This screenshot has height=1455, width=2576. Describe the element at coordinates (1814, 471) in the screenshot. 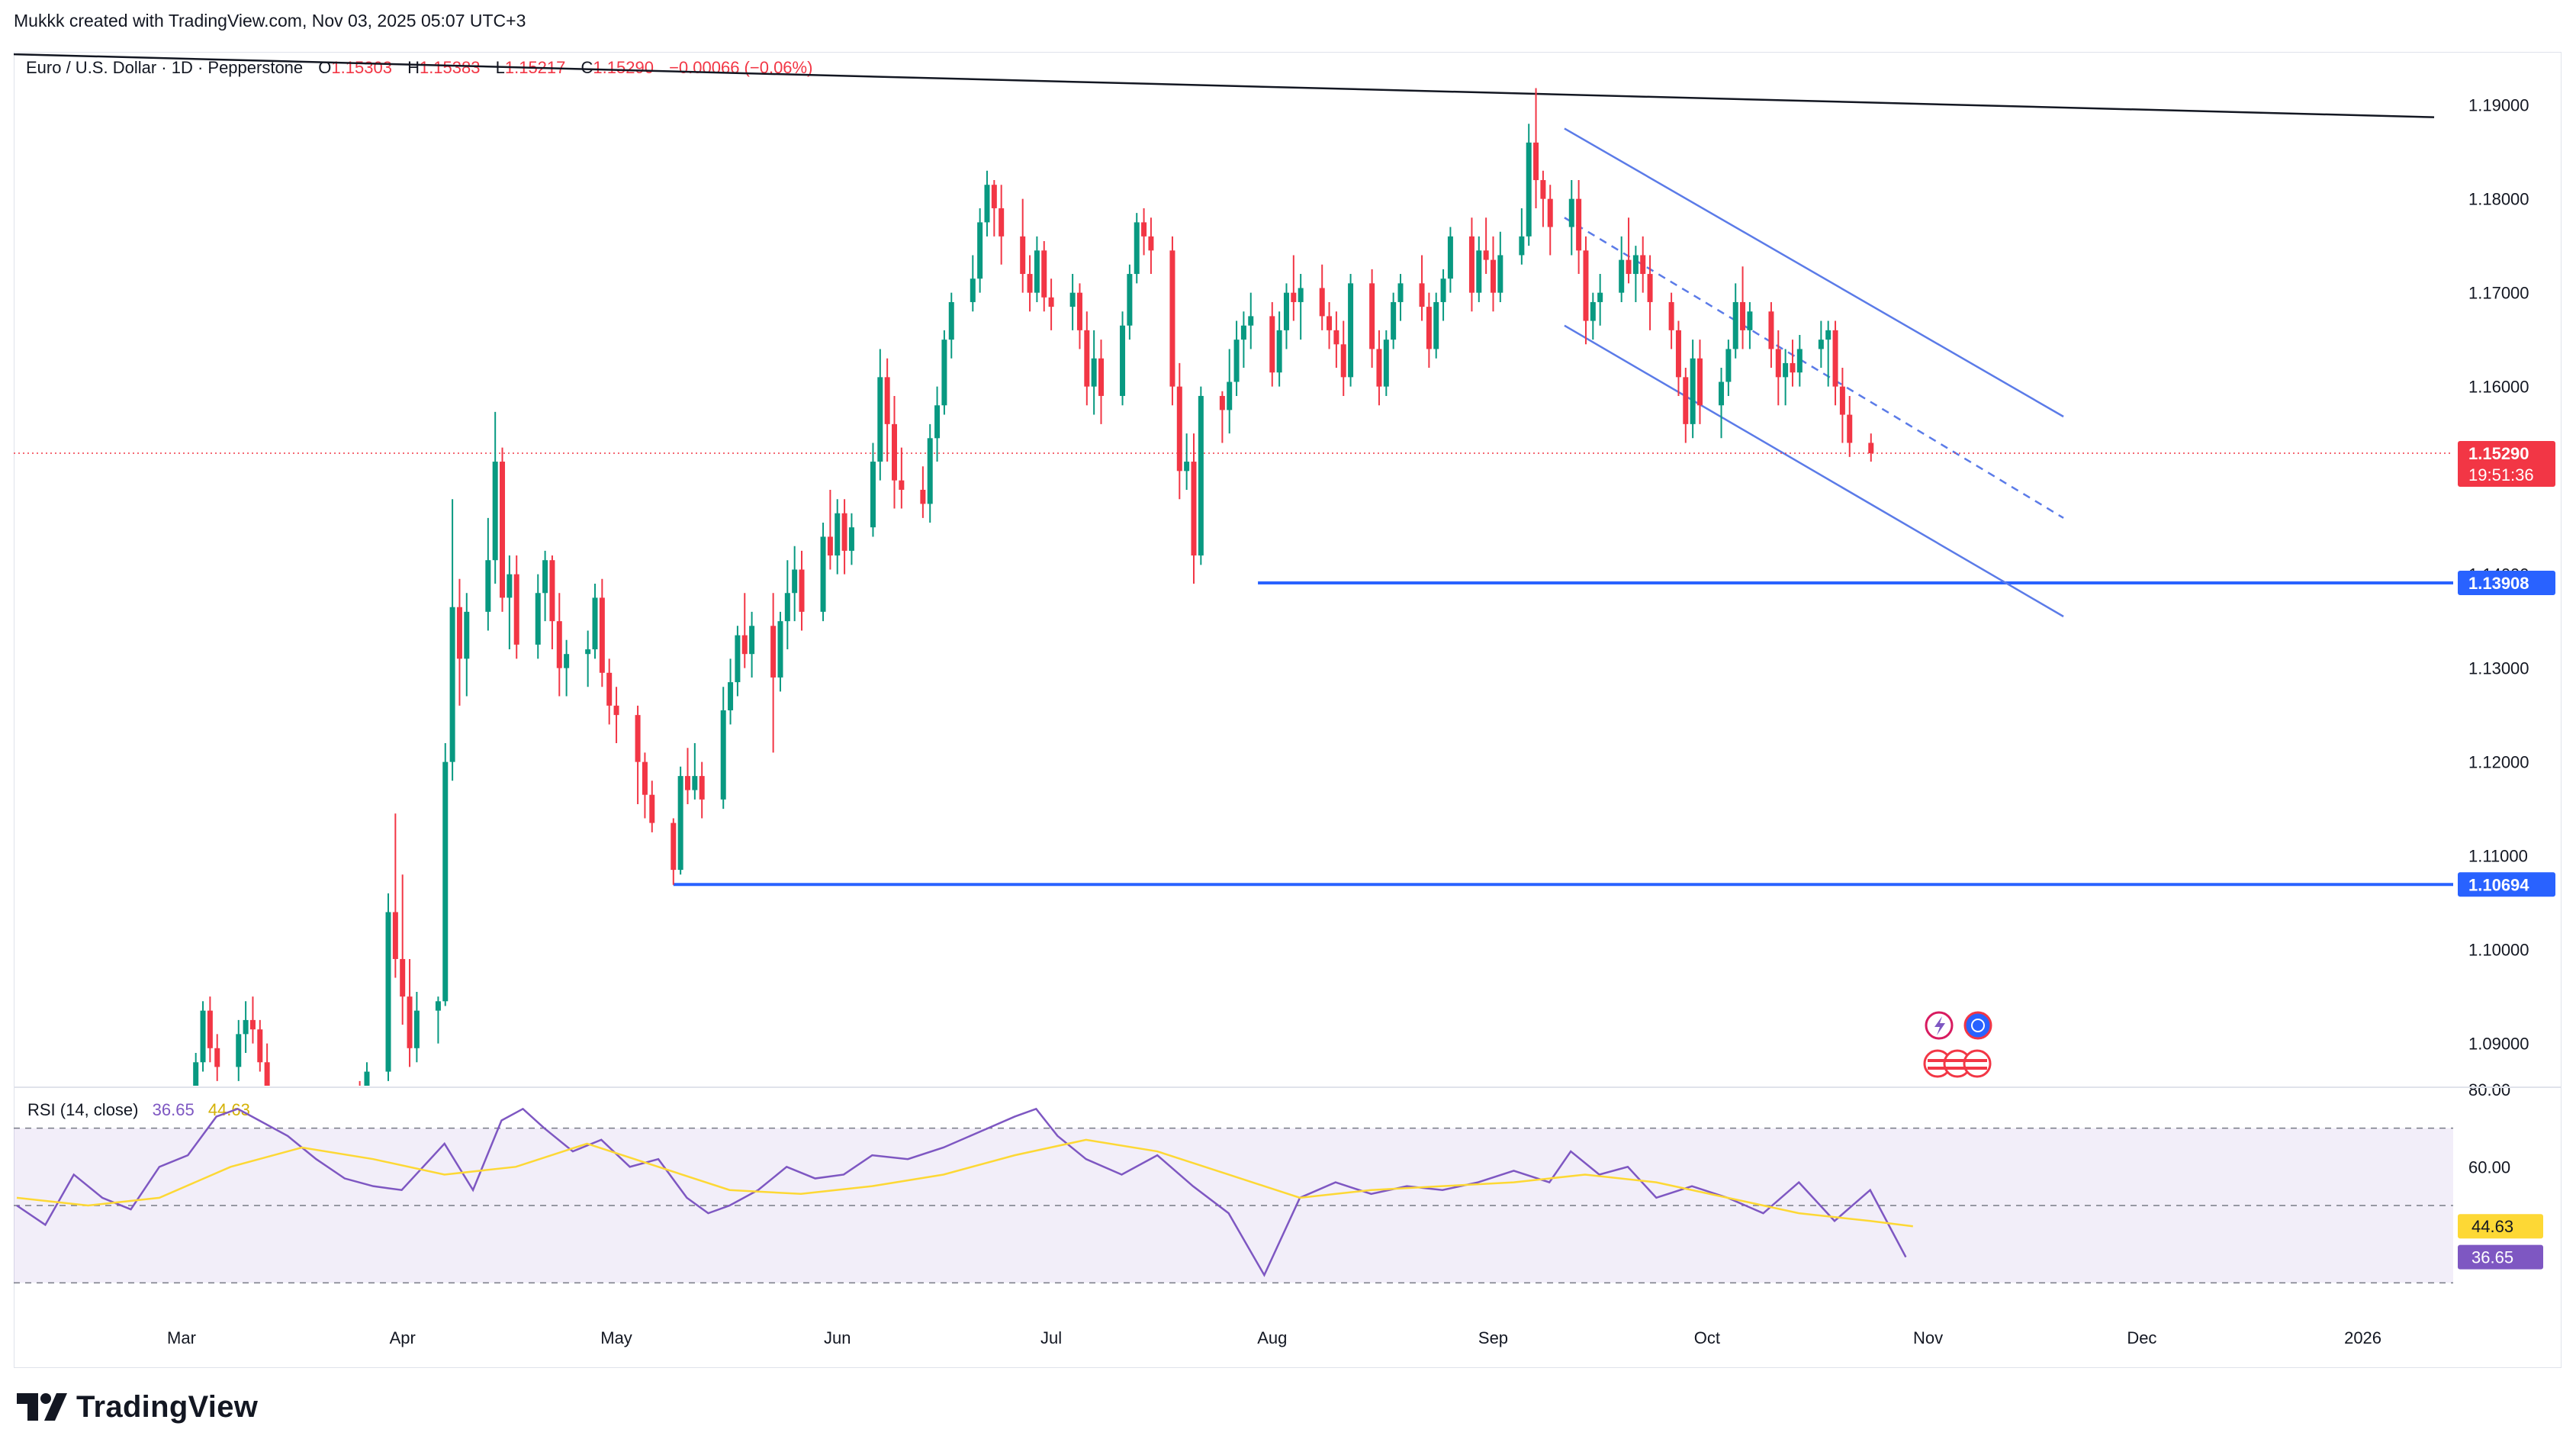

I see `channel-lower` at that location.